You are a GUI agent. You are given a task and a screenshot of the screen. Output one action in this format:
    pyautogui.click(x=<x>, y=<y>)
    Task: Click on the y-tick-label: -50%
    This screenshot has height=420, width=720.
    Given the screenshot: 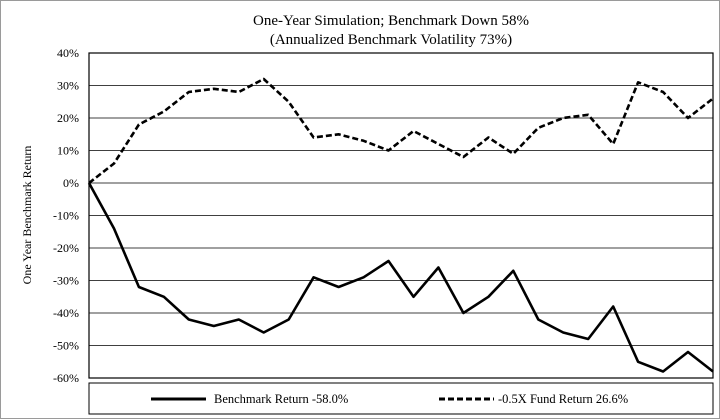 What is the action you would take?
    pyautogui.click(x=66, y=346)
    